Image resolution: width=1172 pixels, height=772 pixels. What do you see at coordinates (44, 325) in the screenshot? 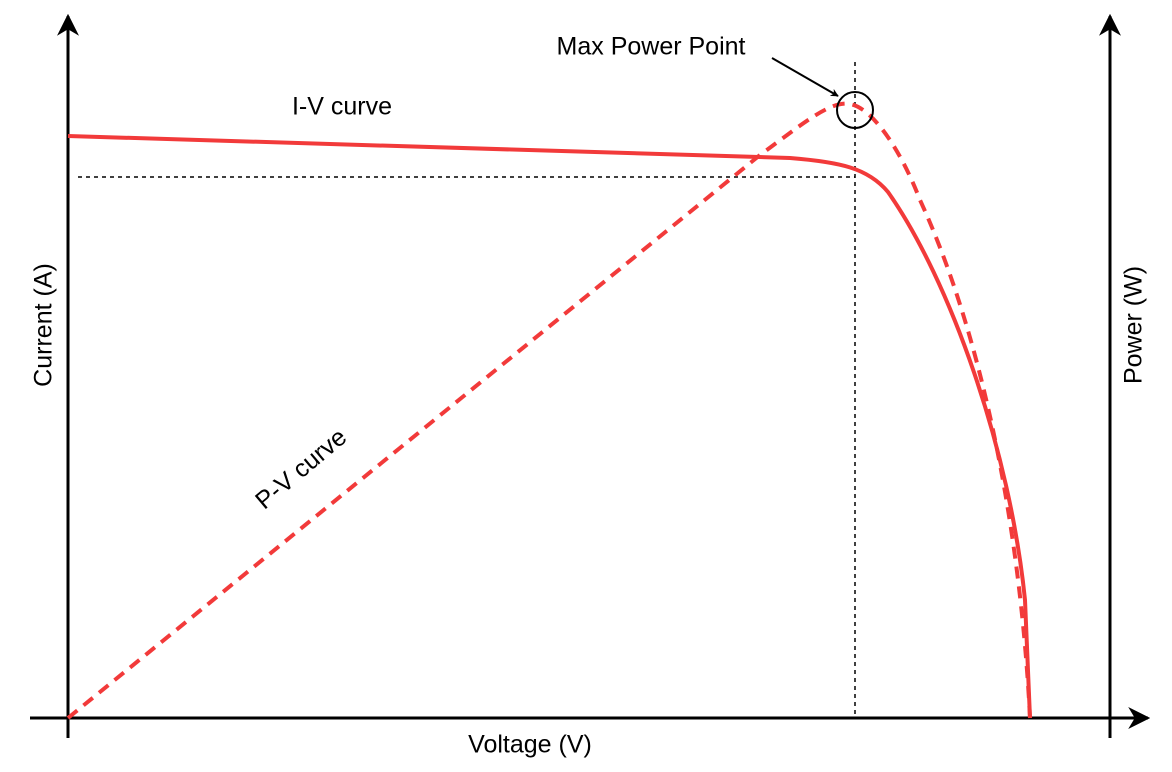
I see `y-axis-left-label: Current (A)` at bounding box center [44, 325].